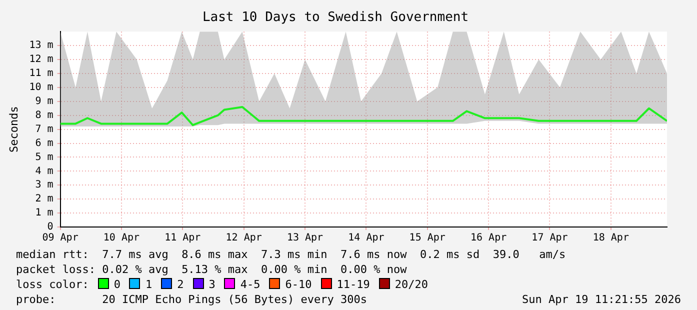 The image size is (697, 310). What do you see at coordinates (41, 88) in the screenshot?
I see `y-tick-label: 10 m` at bounding box center [41, 88].